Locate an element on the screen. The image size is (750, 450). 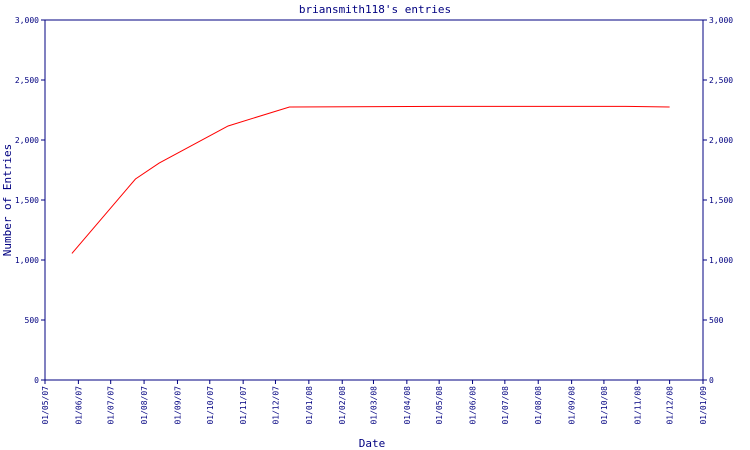
x-tick-label: 01/01/08 is located at coordinates (309, 405).